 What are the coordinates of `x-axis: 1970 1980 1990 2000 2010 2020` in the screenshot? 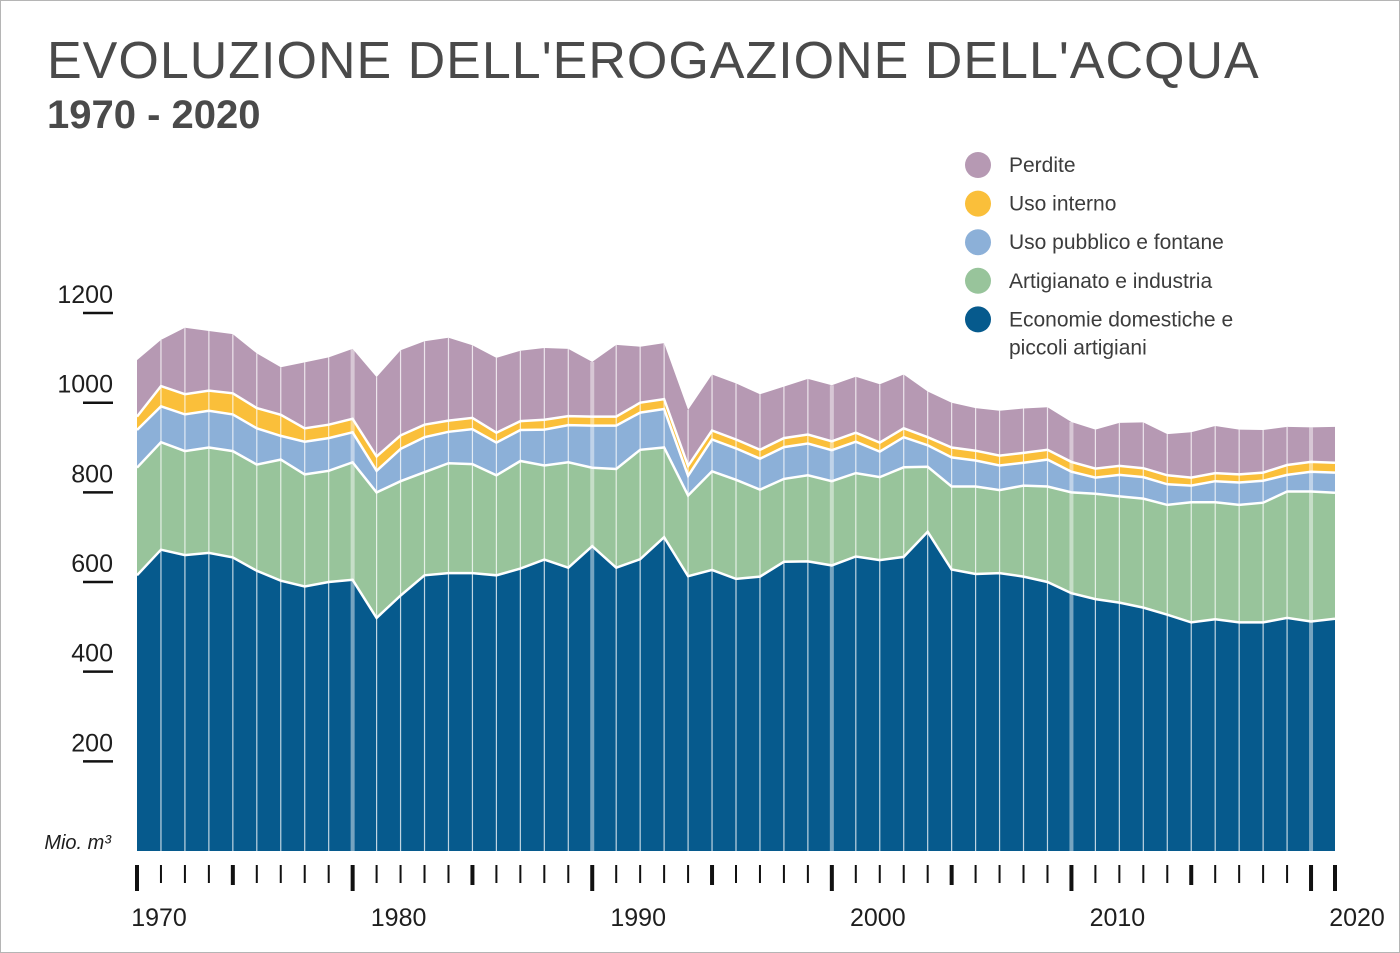 It's located at (758, 898).